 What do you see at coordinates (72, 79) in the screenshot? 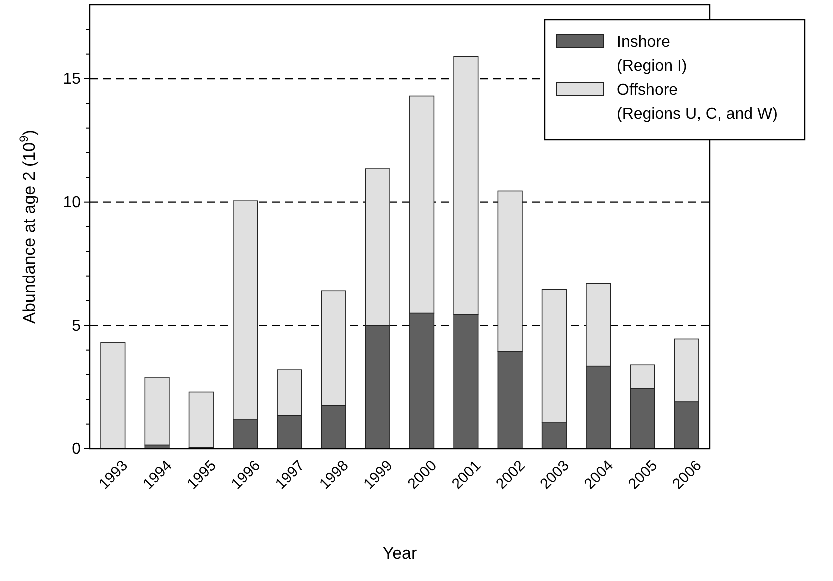
I see `y-tick-label: 15` at bounding box center [72, 79].